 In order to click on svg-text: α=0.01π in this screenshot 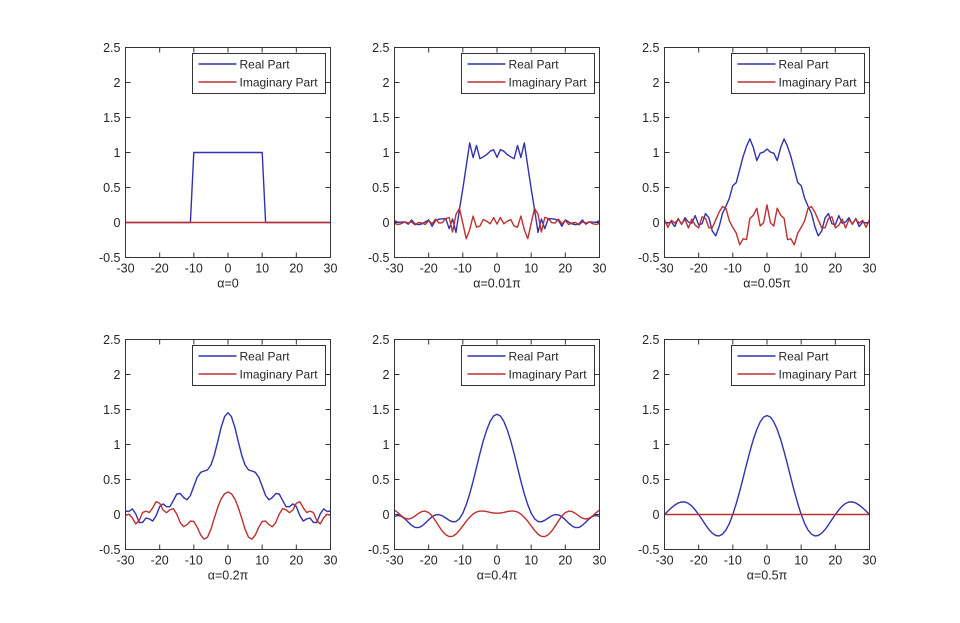, I will do `click(497, 284)`.